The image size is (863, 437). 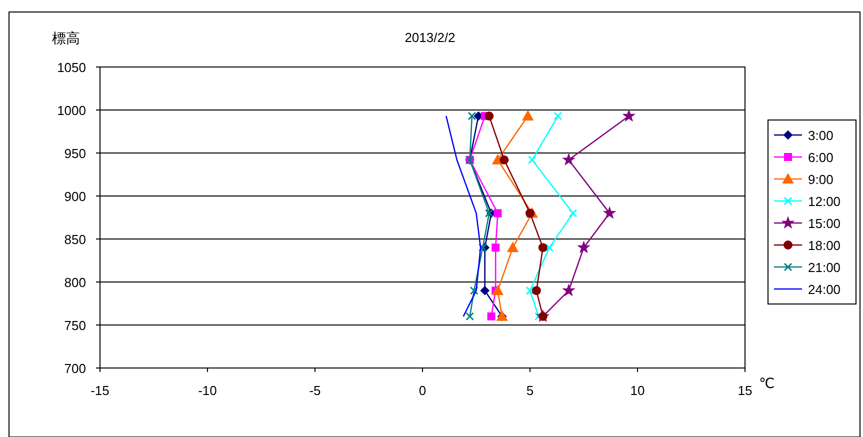 What do you see at coordinates (315, 390) in the screenshot?
I see `x-tick-label: -5` at bounding box center [315, 390].